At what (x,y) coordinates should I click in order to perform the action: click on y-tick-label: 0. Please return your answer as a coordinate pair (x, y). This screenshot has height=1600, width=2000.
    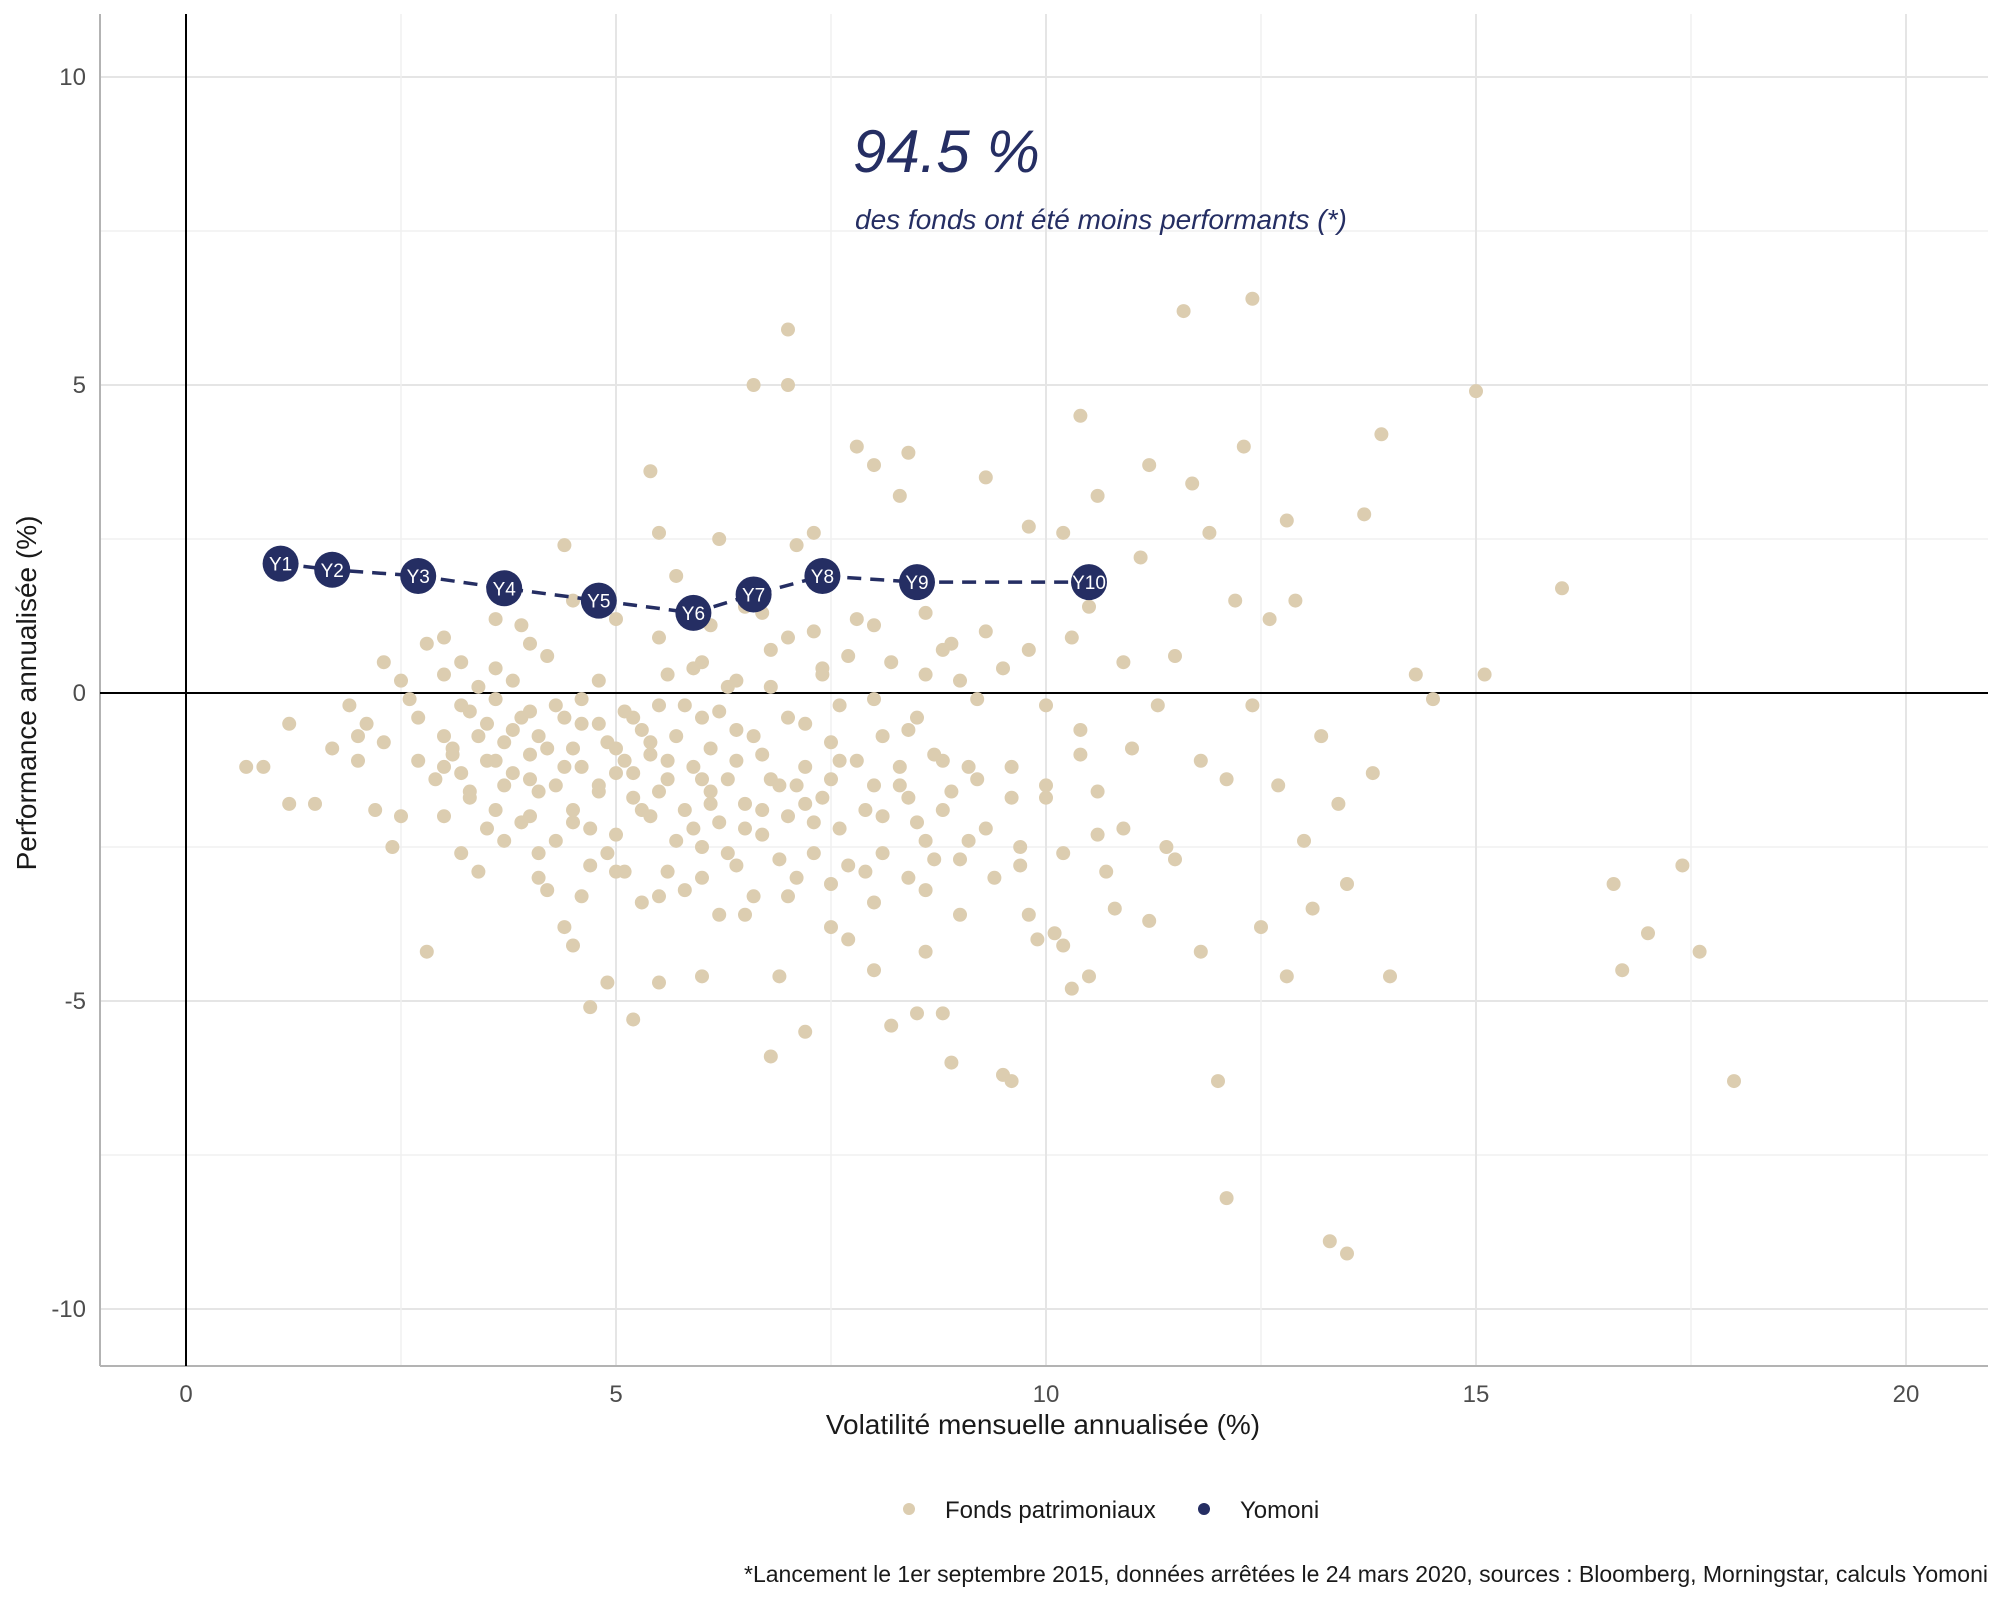
    Looking at the image, I should click on (79, 693).